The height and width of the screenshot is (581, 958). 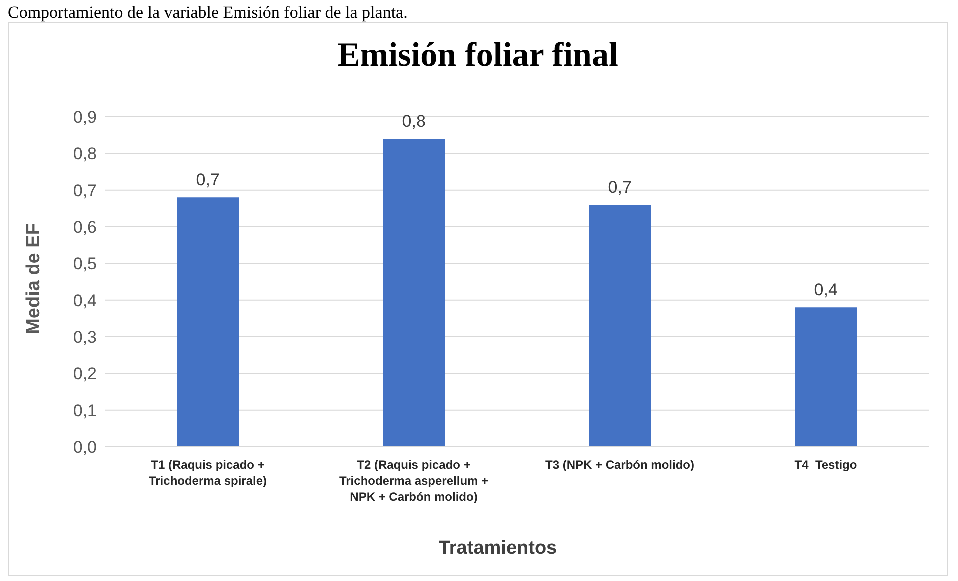 I want to click on data-label: 0,4, so click(x=826, y=290).